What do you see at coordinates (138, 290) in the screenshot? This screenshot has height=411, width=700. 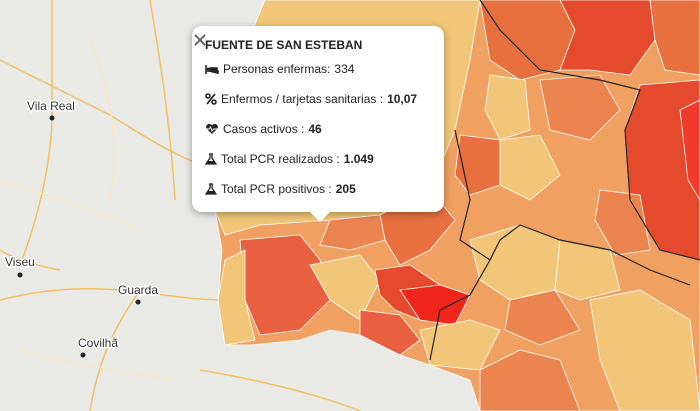 I see `city-label: Guarda` at bounding box center [138, 290].